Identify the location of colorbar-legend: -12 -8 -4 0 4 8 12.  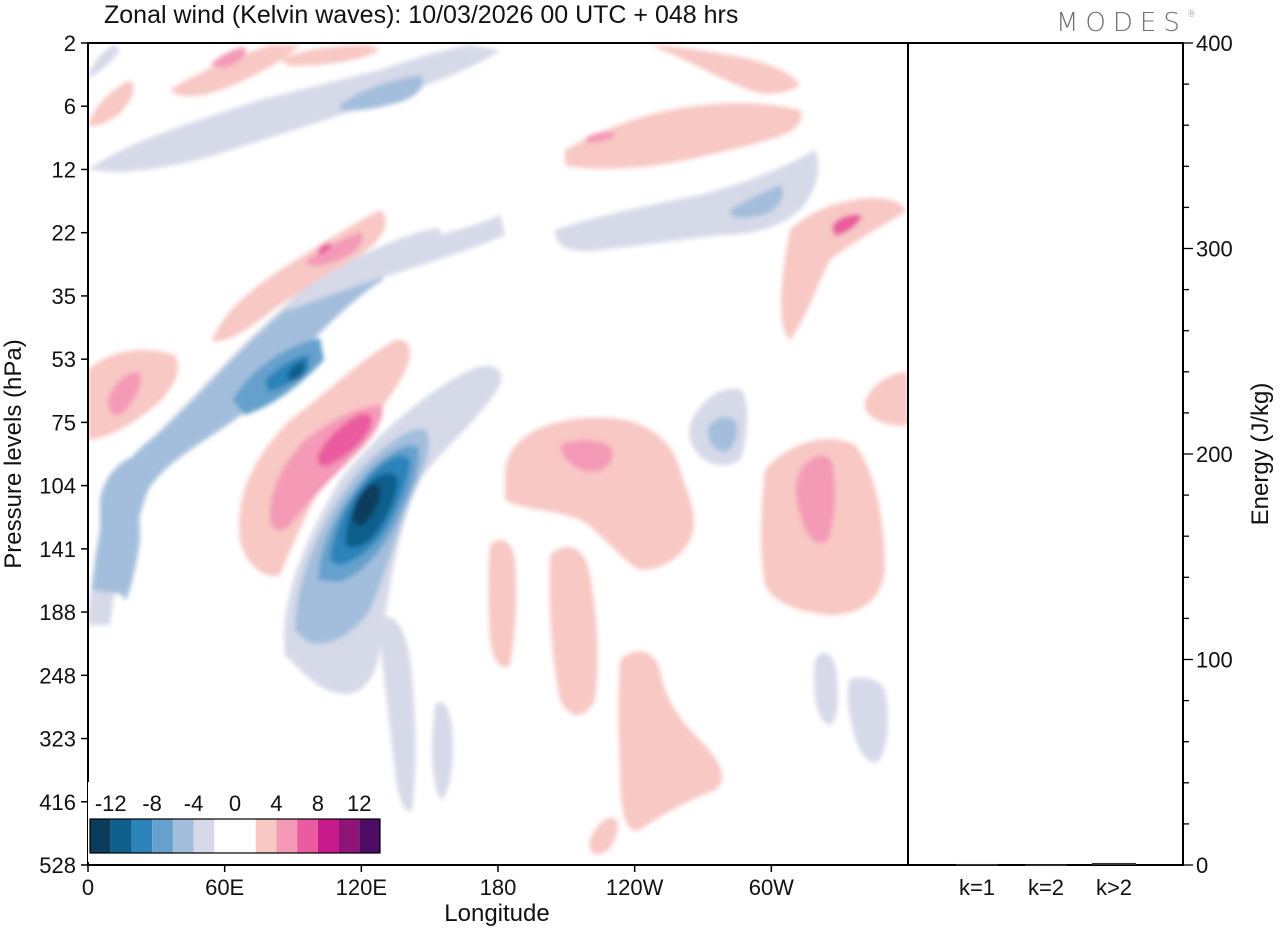
(235, 822).